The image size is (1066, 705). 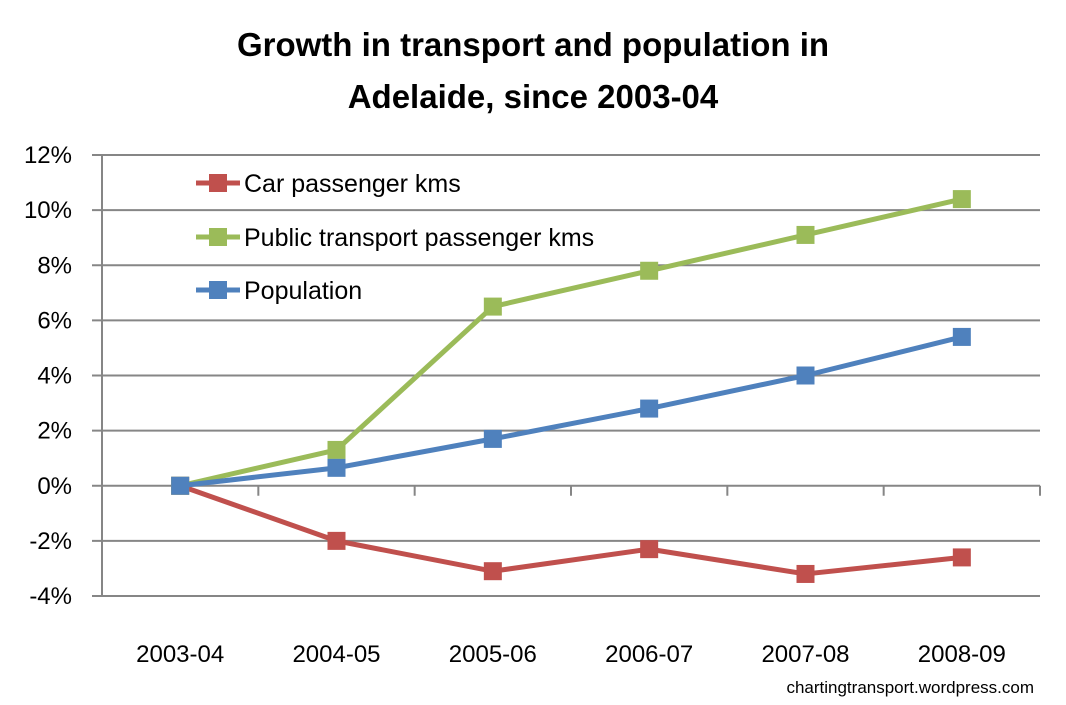 I want to click on series-line, so click(x=571, y=530).